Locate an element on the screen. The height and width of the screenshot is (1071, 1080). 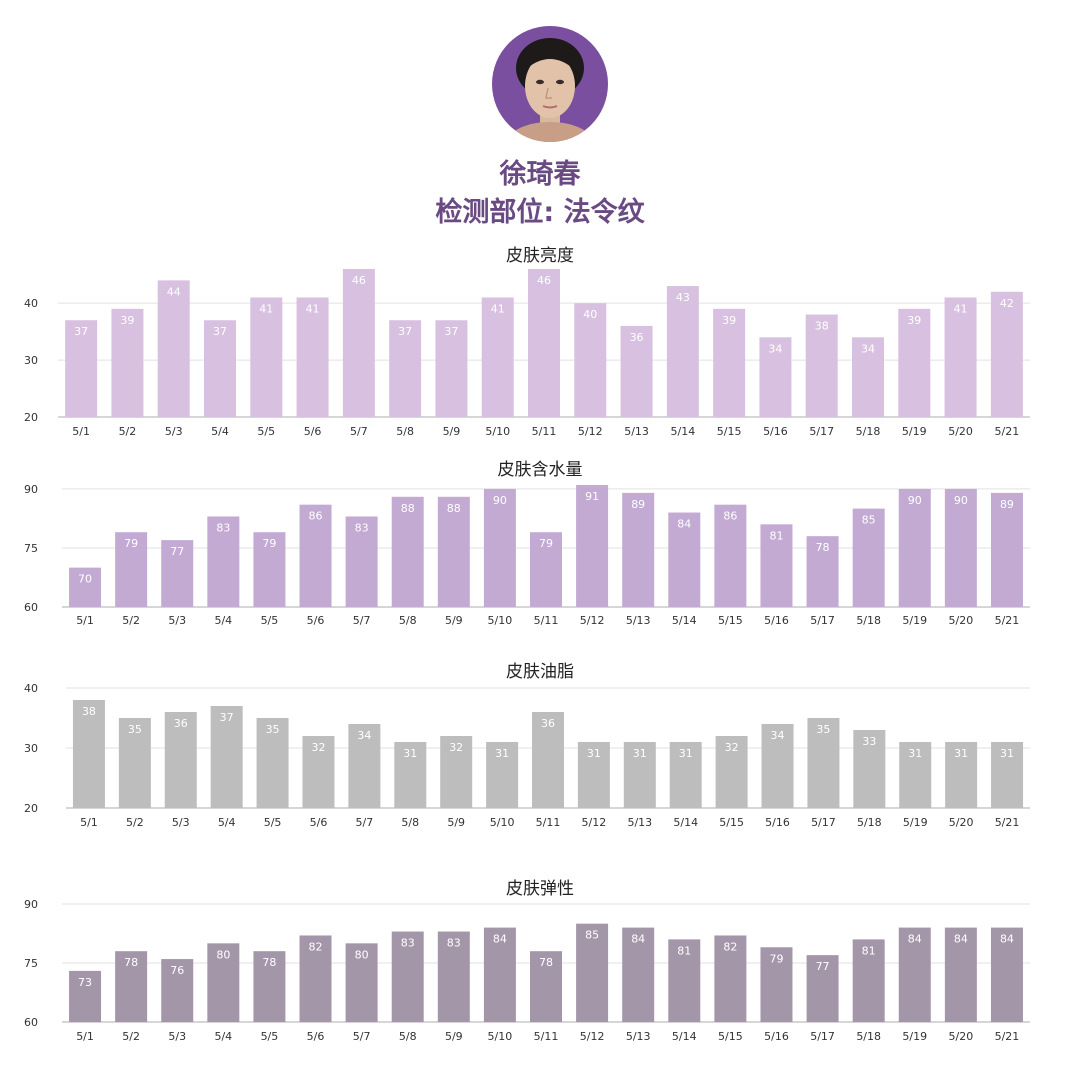
y-tick-label: 40 is located at coordinates (31, 688).